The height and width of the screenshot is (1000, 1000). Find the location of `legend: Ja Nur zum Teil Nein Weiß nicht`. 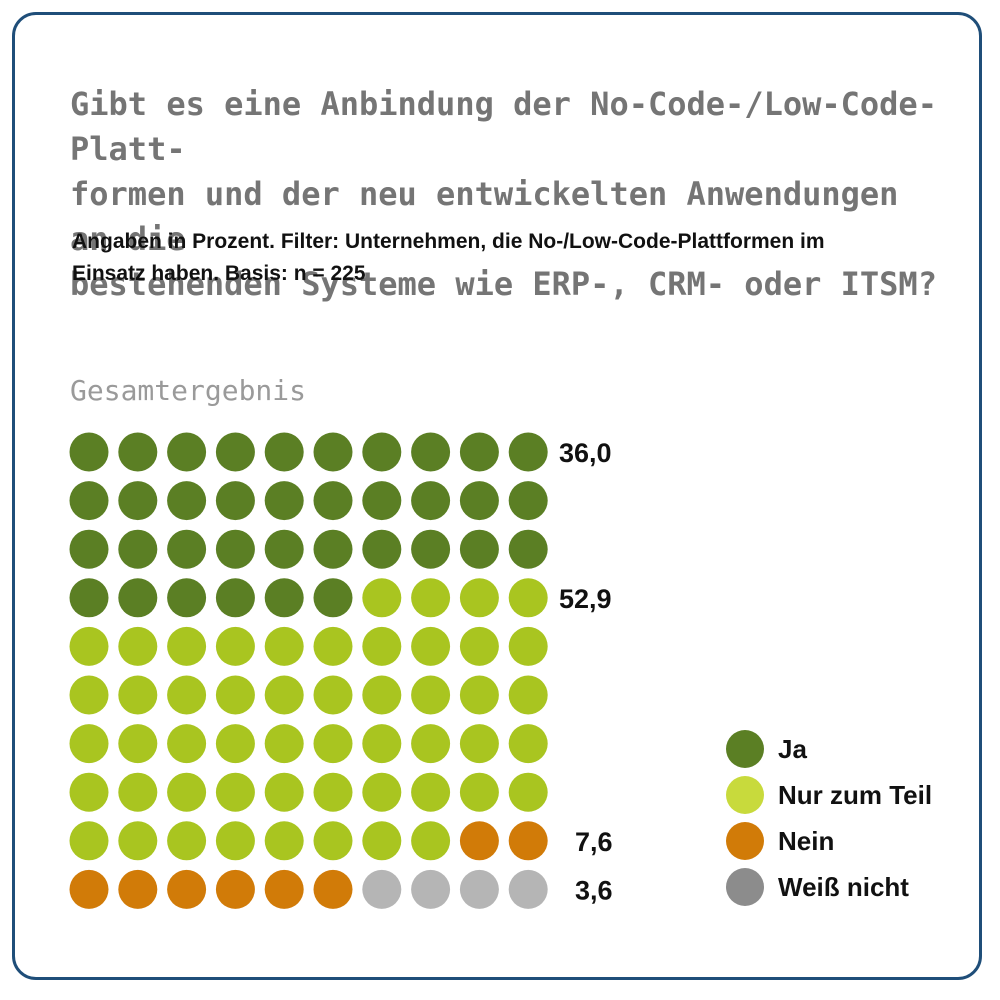

legend: Ja Nur zum Teil Nein Weiß nicht is located at coordinates (829, 818).